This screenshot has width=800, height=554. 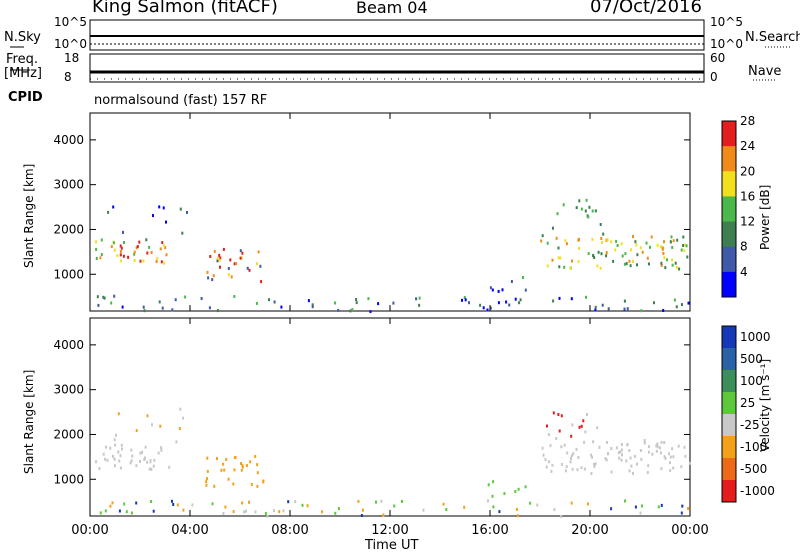 I want to click on colorbar-tick-label: 24, so click(x=747, y=146).